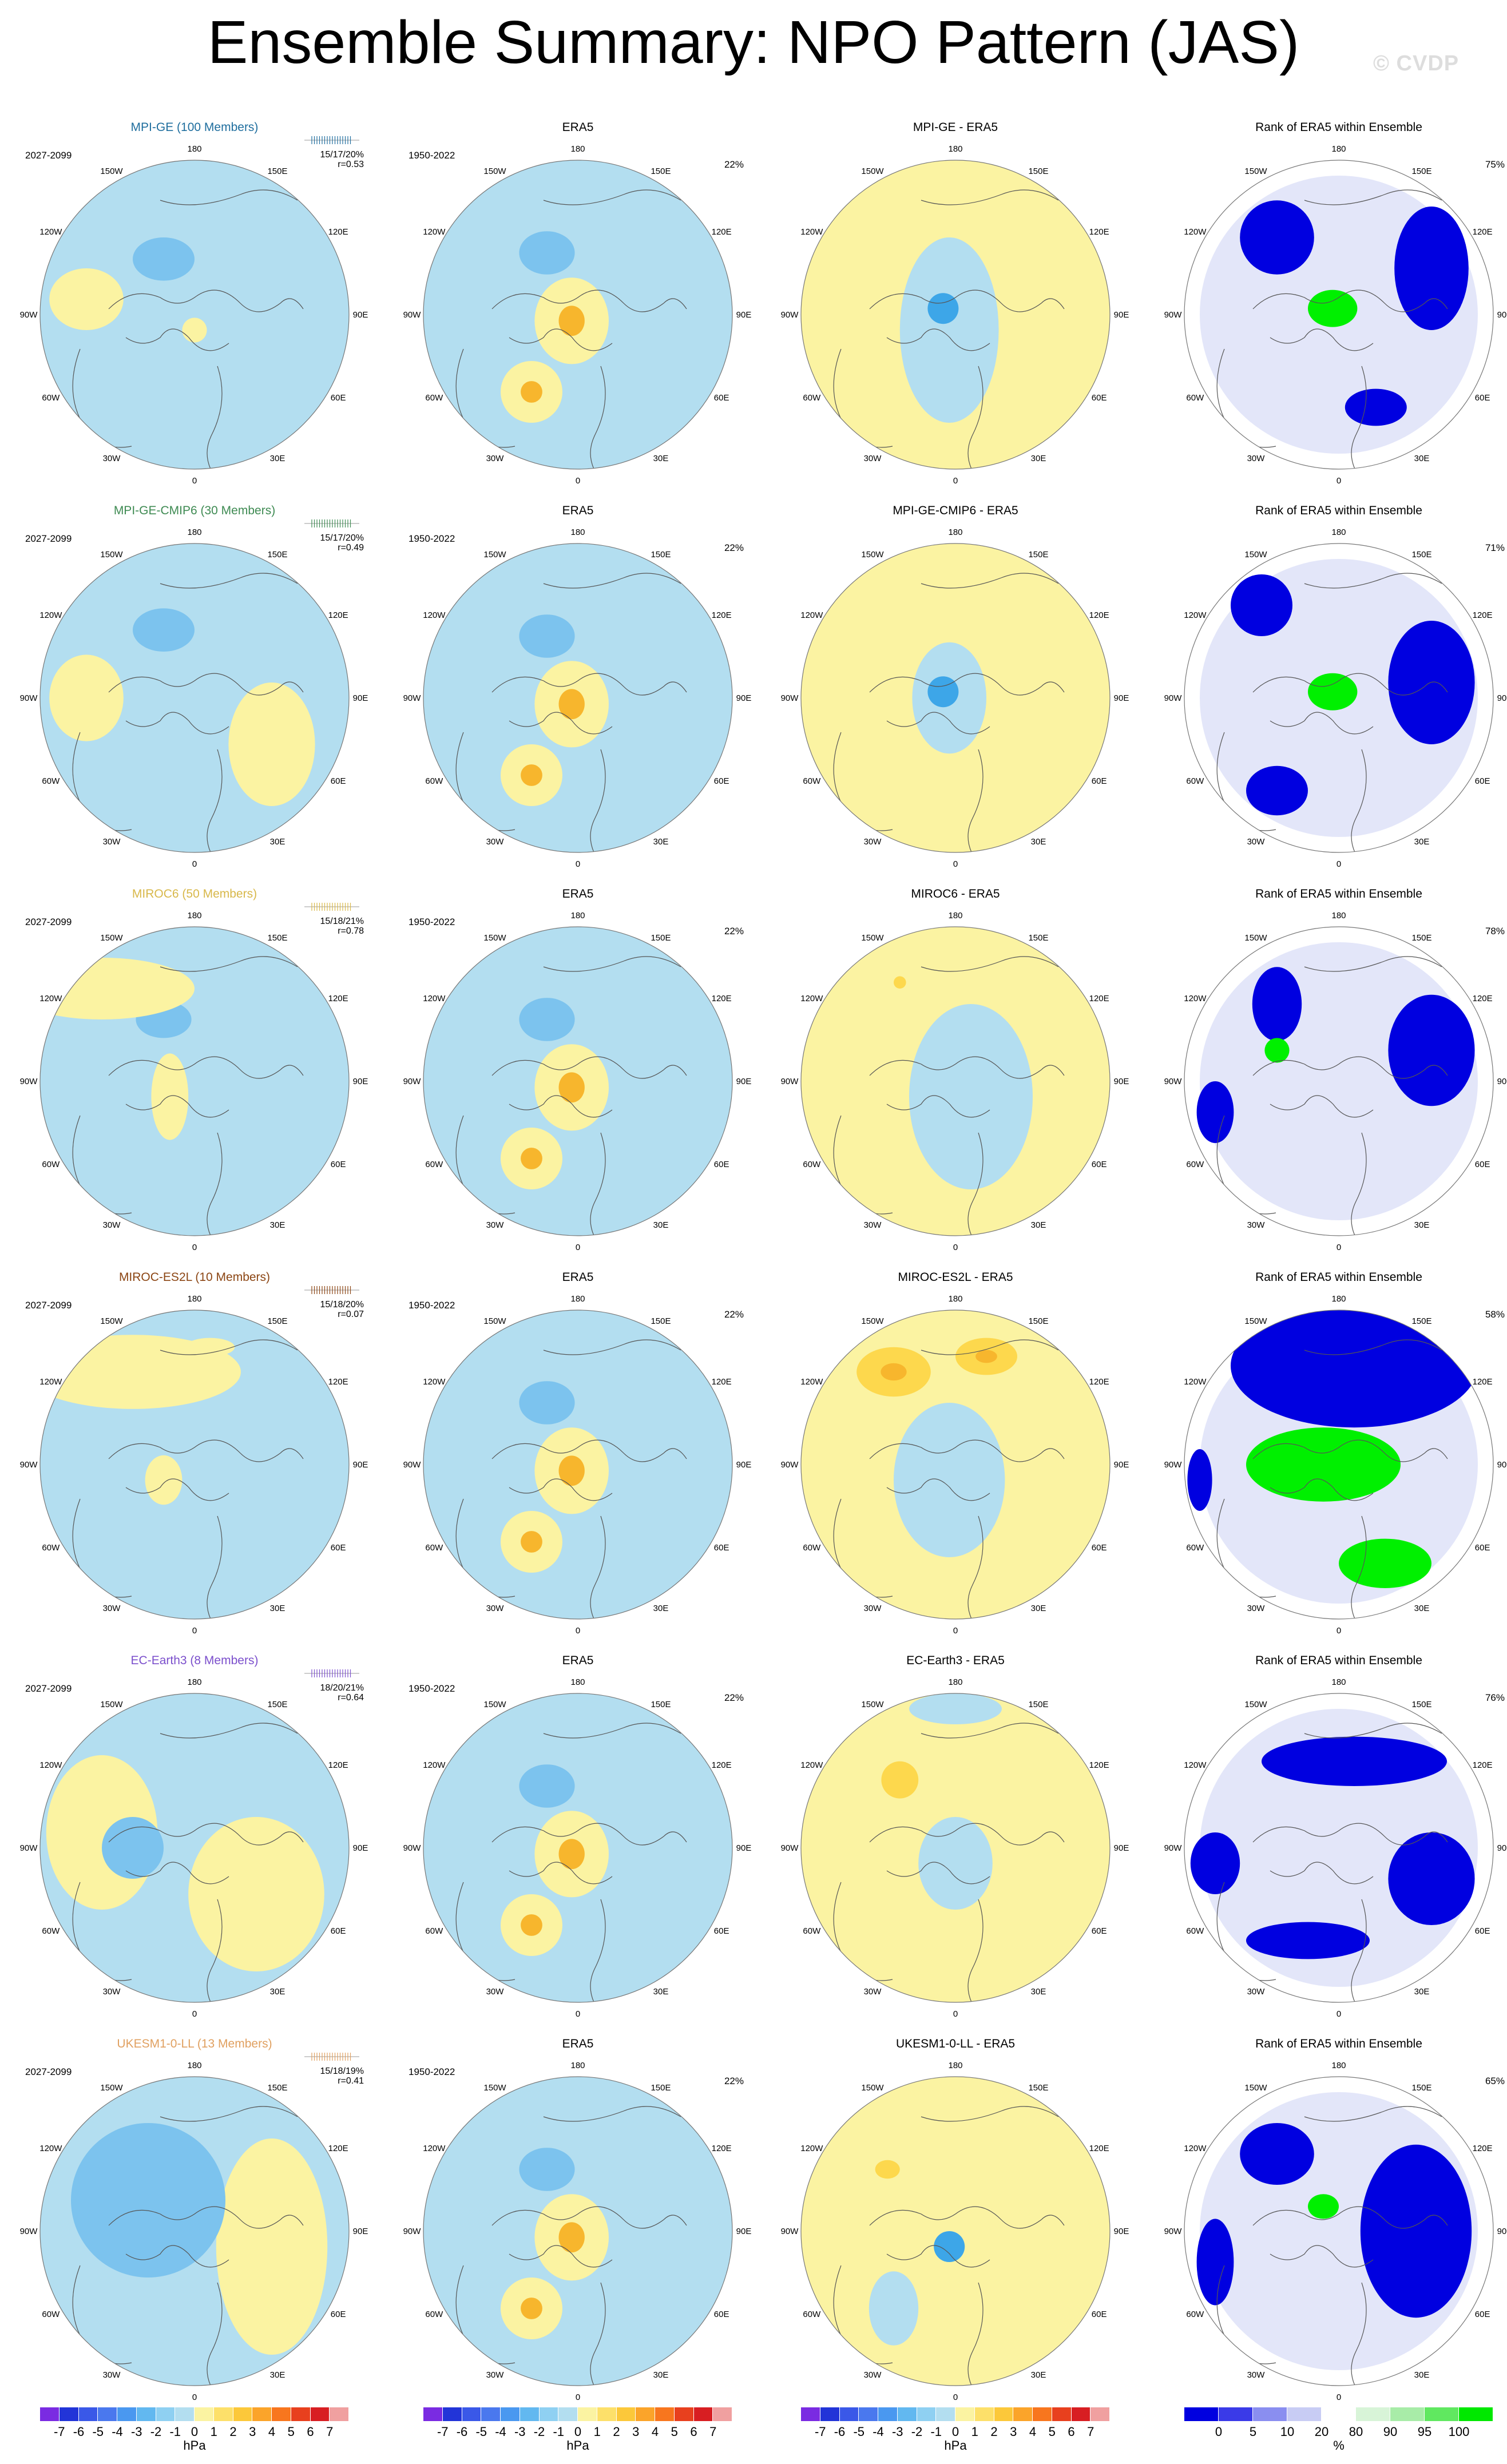 This screenshot has width=1507, height=2464. What do you see at coordinates (331, 140) in the screenshot?
I see `member-spread-strip` at bounding box center [331, 140].